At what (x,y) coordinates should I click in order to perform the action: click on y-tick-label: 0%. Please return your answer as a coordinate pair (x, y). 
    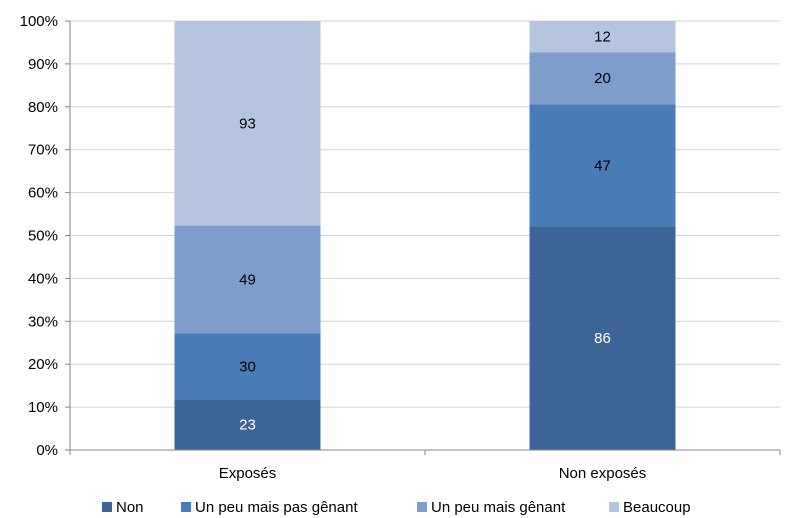
    Looking at the image, I should click on (47, 450).